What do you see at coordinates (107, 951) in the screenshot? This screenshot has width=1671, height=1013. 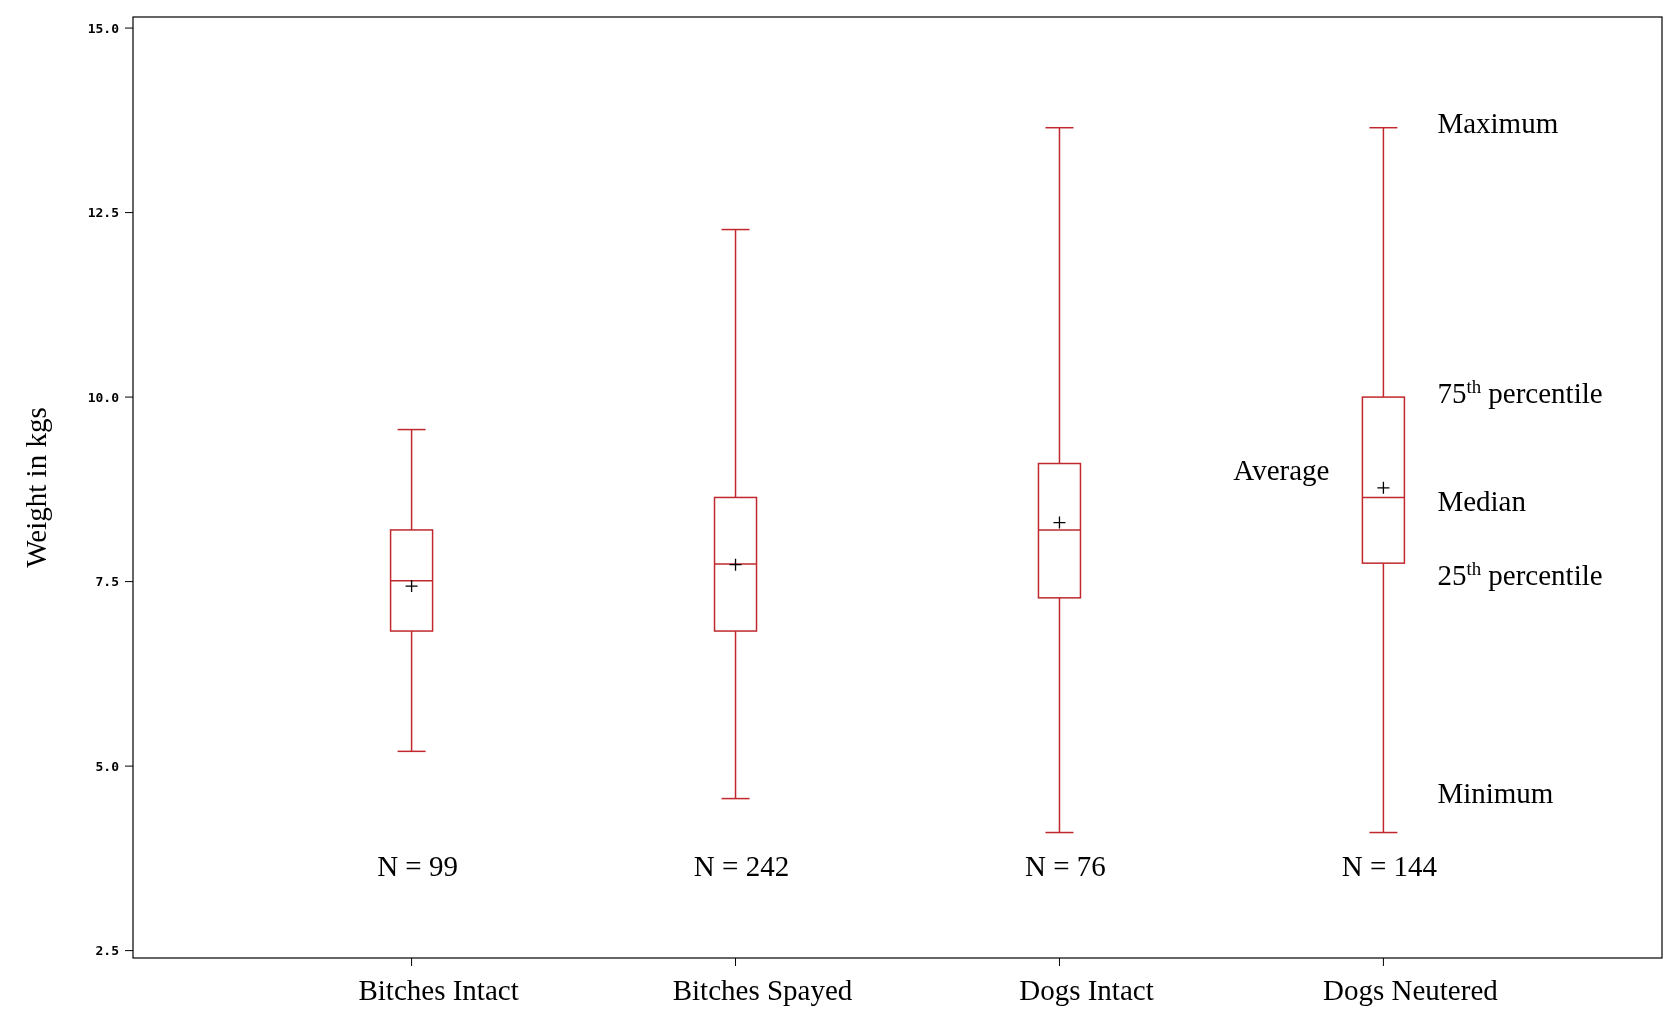 I see `y-tick-label: 2.5` at bounding box center [107, 951].